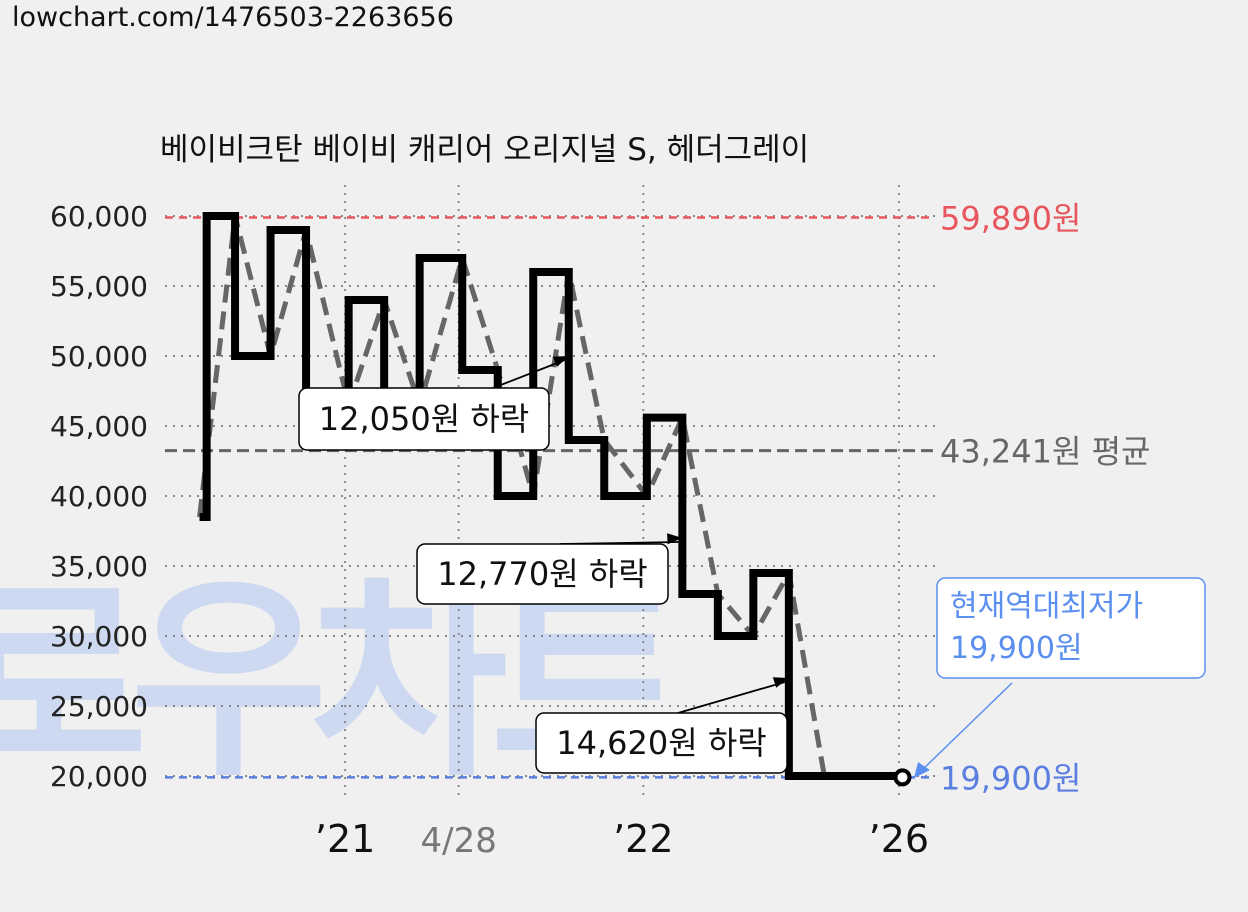 This screenshot has width=1248, height=912. Describe the element at coordinates (899, 839) in the screenshot. I see `x-tick-label: ’26` at that location.